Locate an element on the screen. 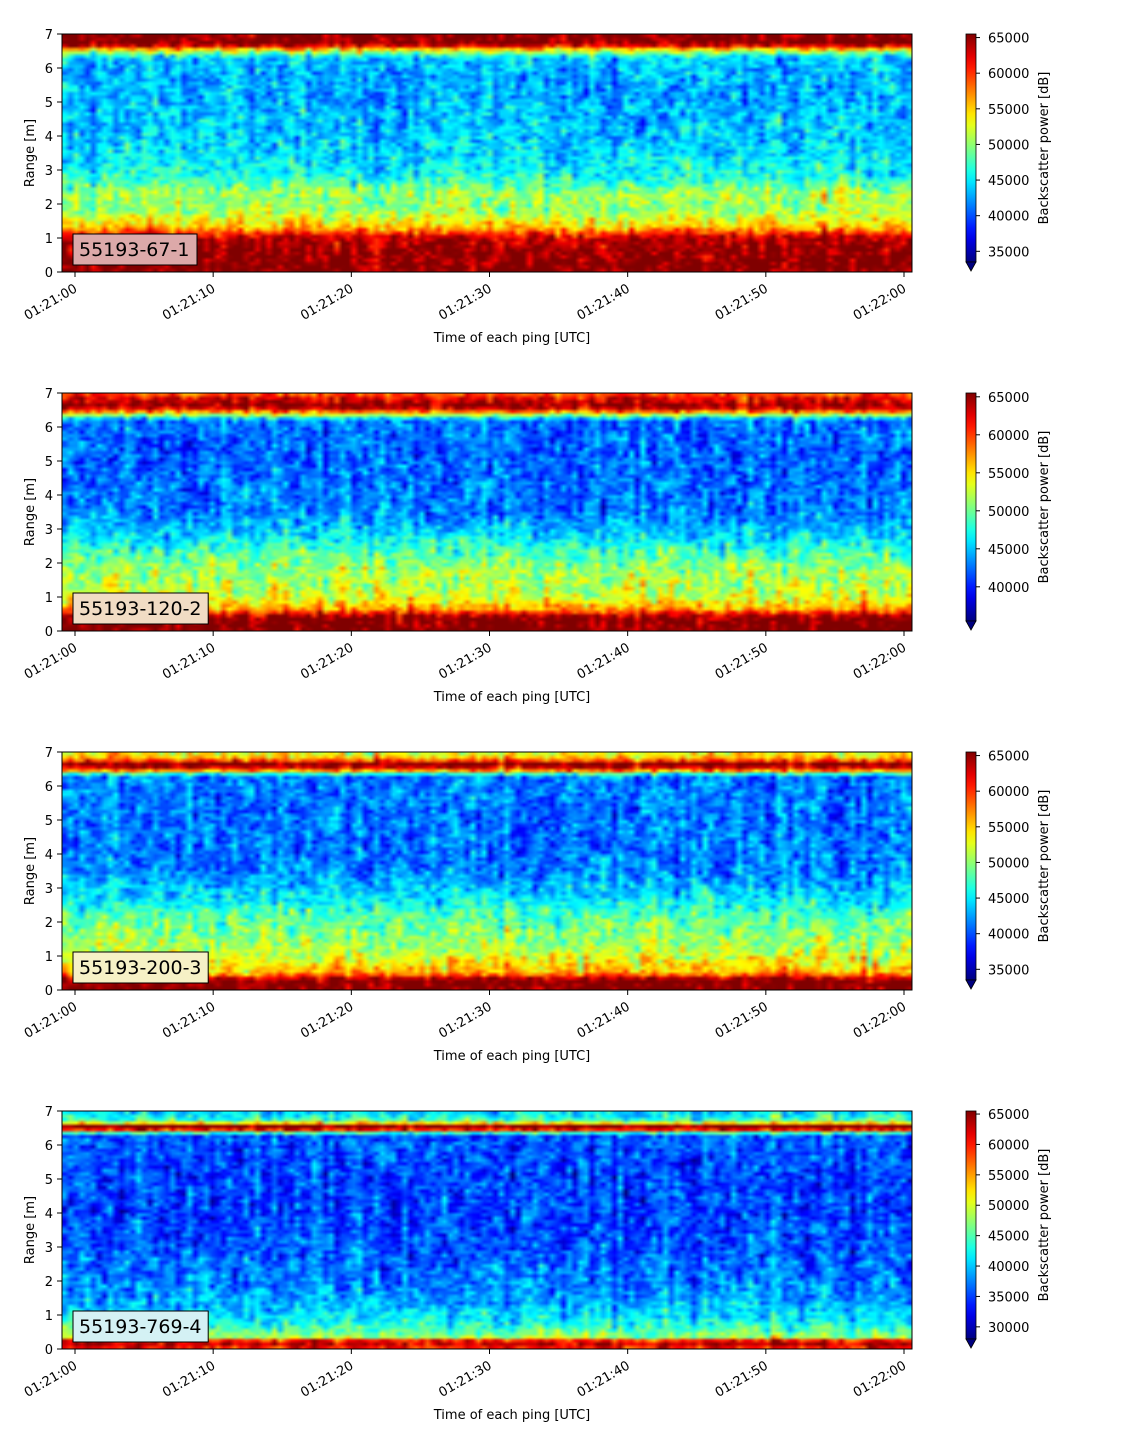 The height and width of the screenshot is (1436, 1140). y-axis-label: Range [m] is located at coordinates (30, 512).